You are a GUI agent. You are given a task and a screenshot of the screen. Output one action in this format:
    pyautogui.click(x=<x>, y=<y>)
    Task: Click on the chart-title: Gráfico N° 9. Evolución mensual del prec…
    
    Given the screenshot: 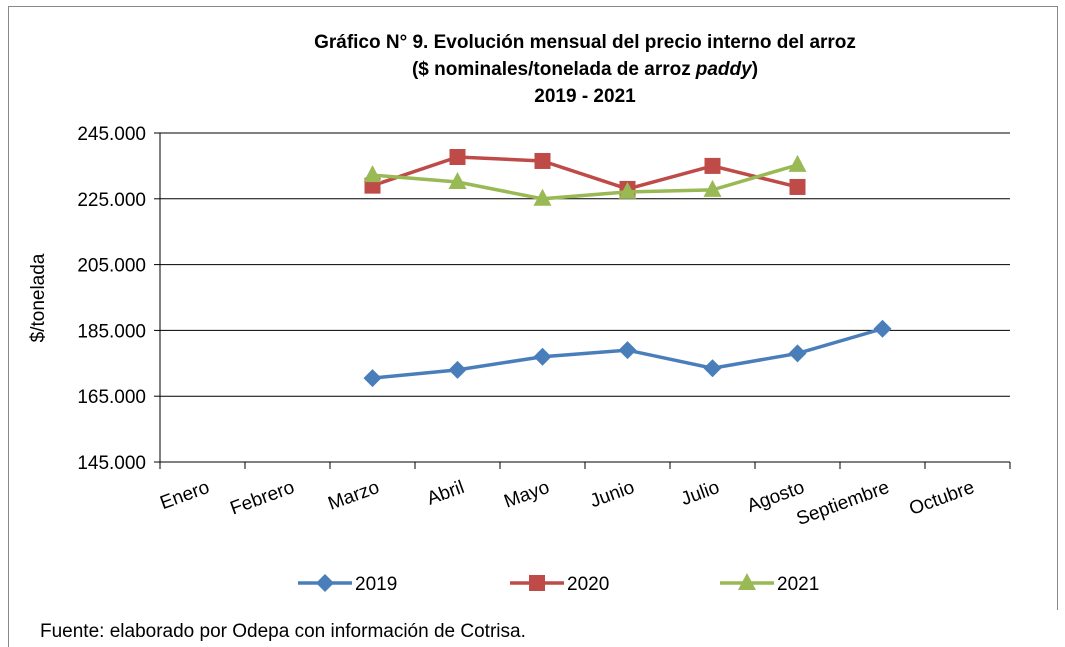 What is the action you would take?
    pyautogui.click(x=585, y=42)
    